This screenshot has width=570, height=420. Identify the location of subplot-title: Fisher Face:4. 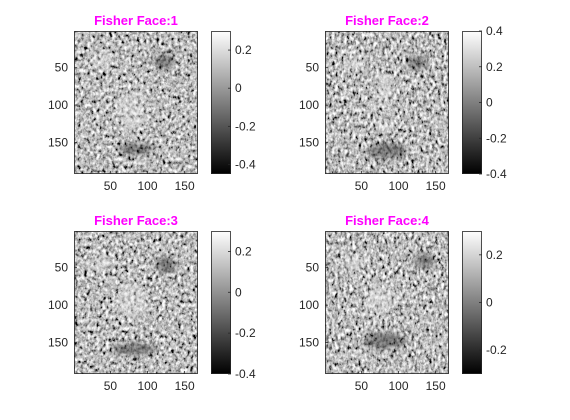
(387, 220).